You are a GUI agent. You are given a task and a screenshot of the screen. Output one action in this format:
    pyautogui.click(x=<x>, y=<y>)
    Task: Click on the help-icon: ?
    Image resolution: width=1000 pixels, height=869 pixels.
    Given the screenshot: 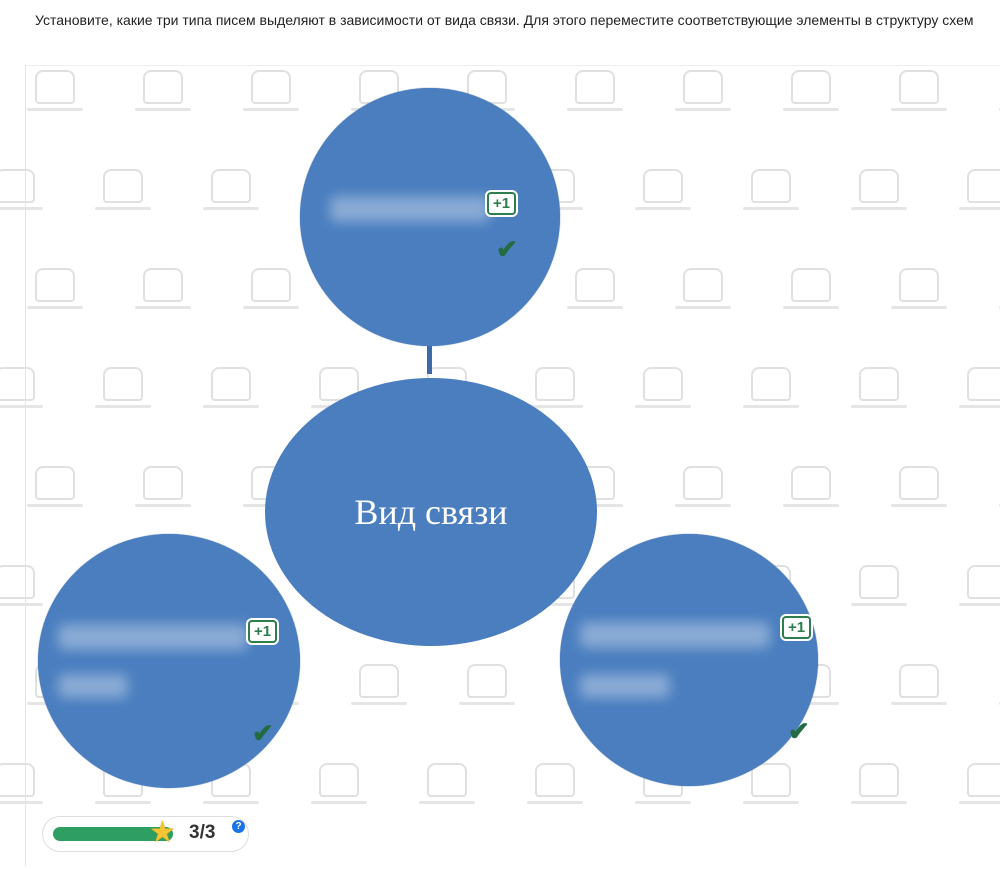 What is the action you would take?
    pyautogui.click(x=238, y=826)
    